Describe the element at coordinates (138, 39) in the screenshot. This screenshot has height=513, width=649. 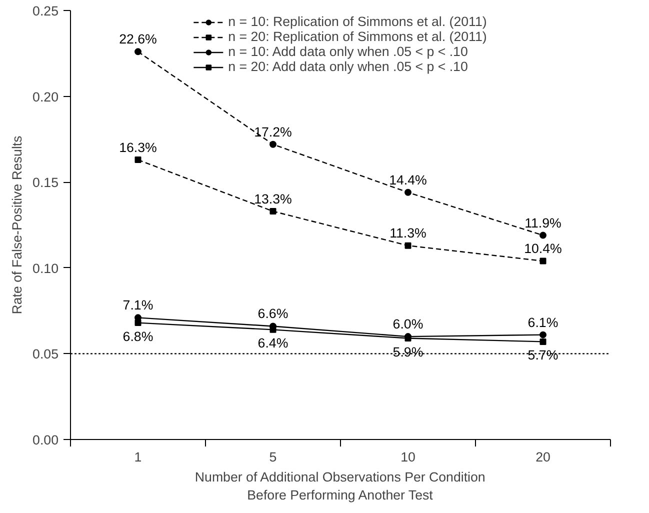
I see `data-label: 22.6%` at that location.